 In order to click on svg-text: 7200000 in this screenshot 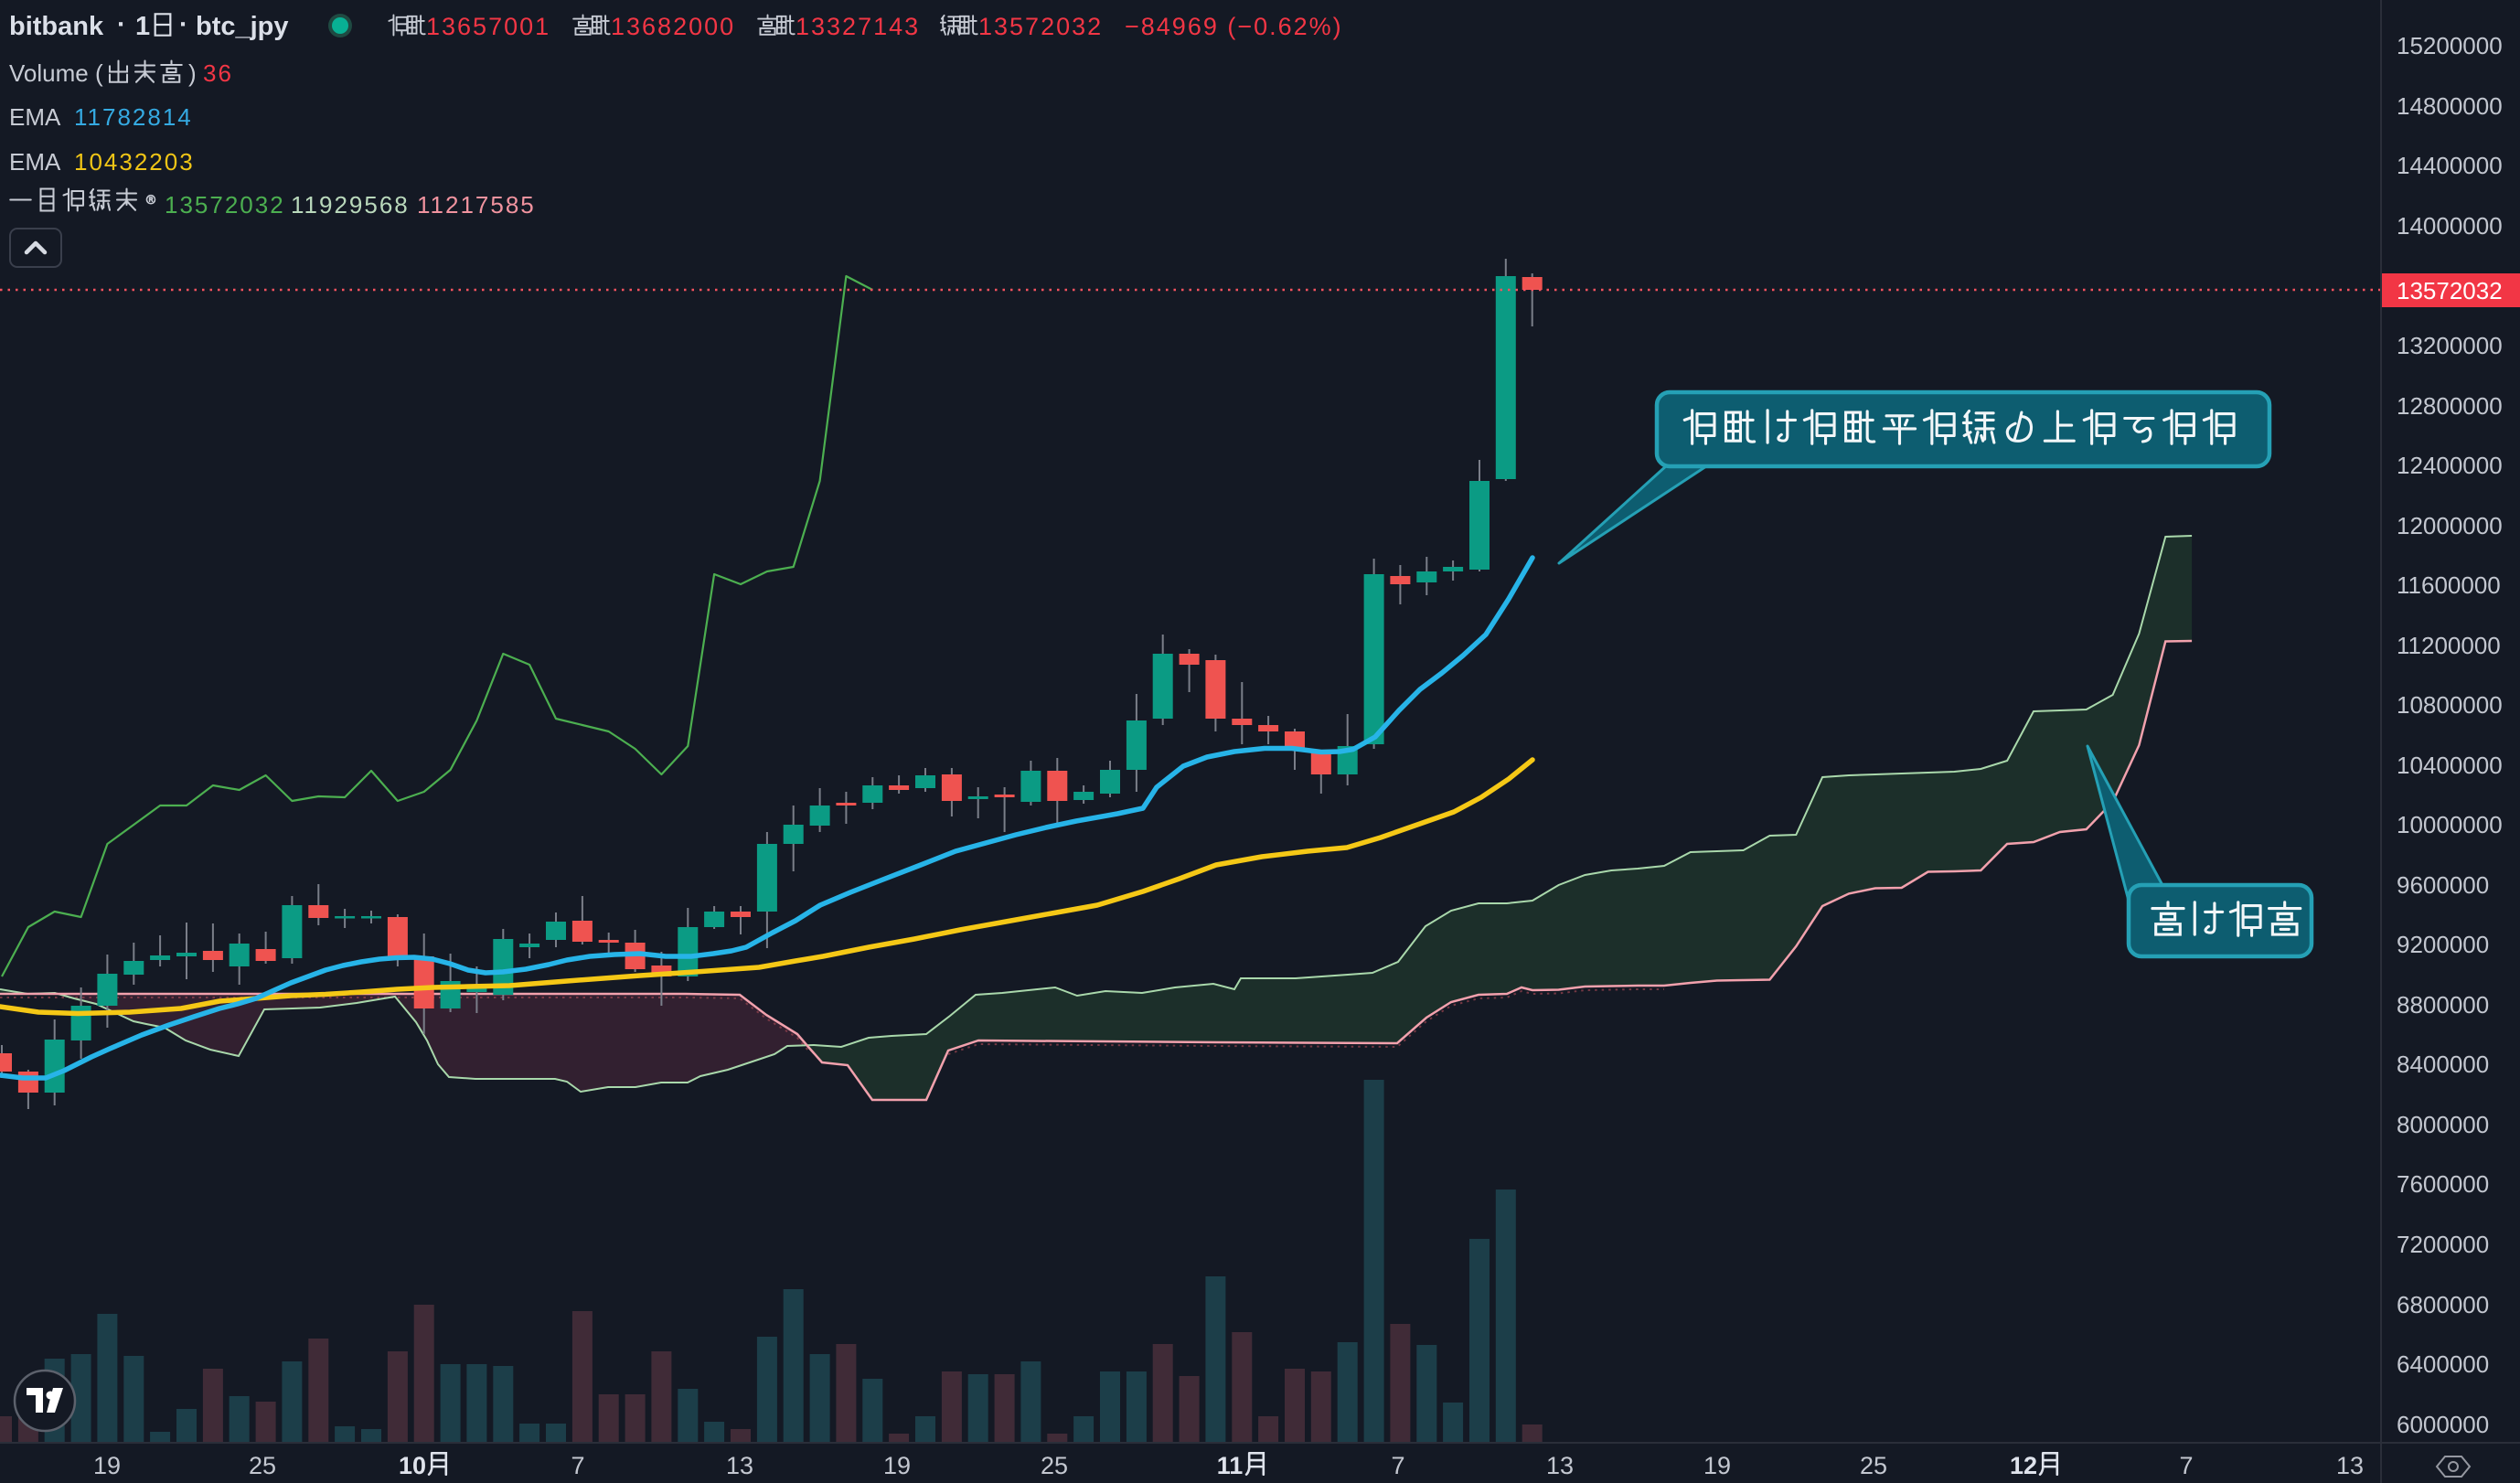, I will do `click(2443, 1244)`.